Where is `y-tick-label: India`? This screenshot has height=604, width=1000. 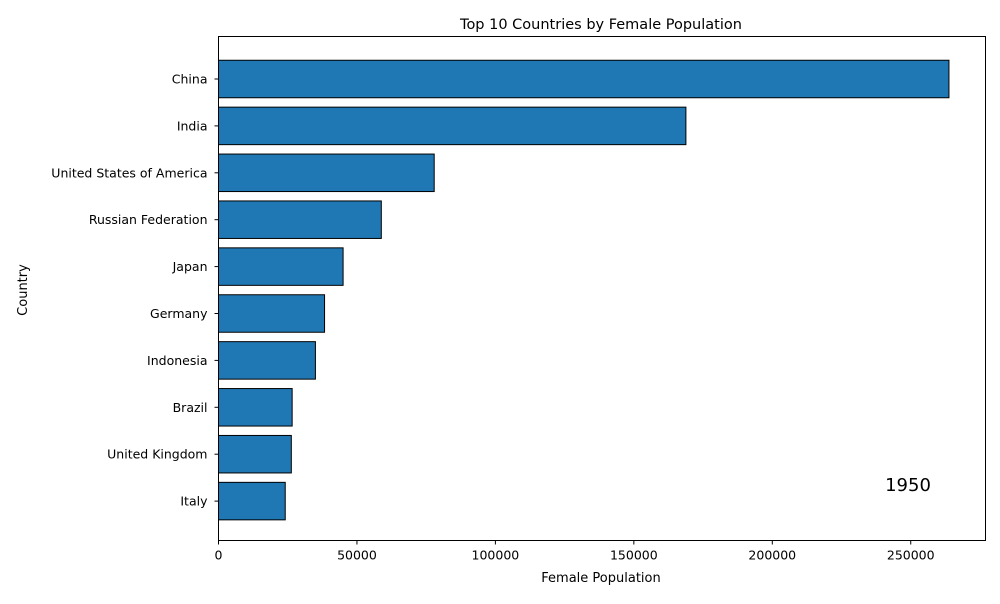
y-tick-label: India is located at coordinates (192, 125).